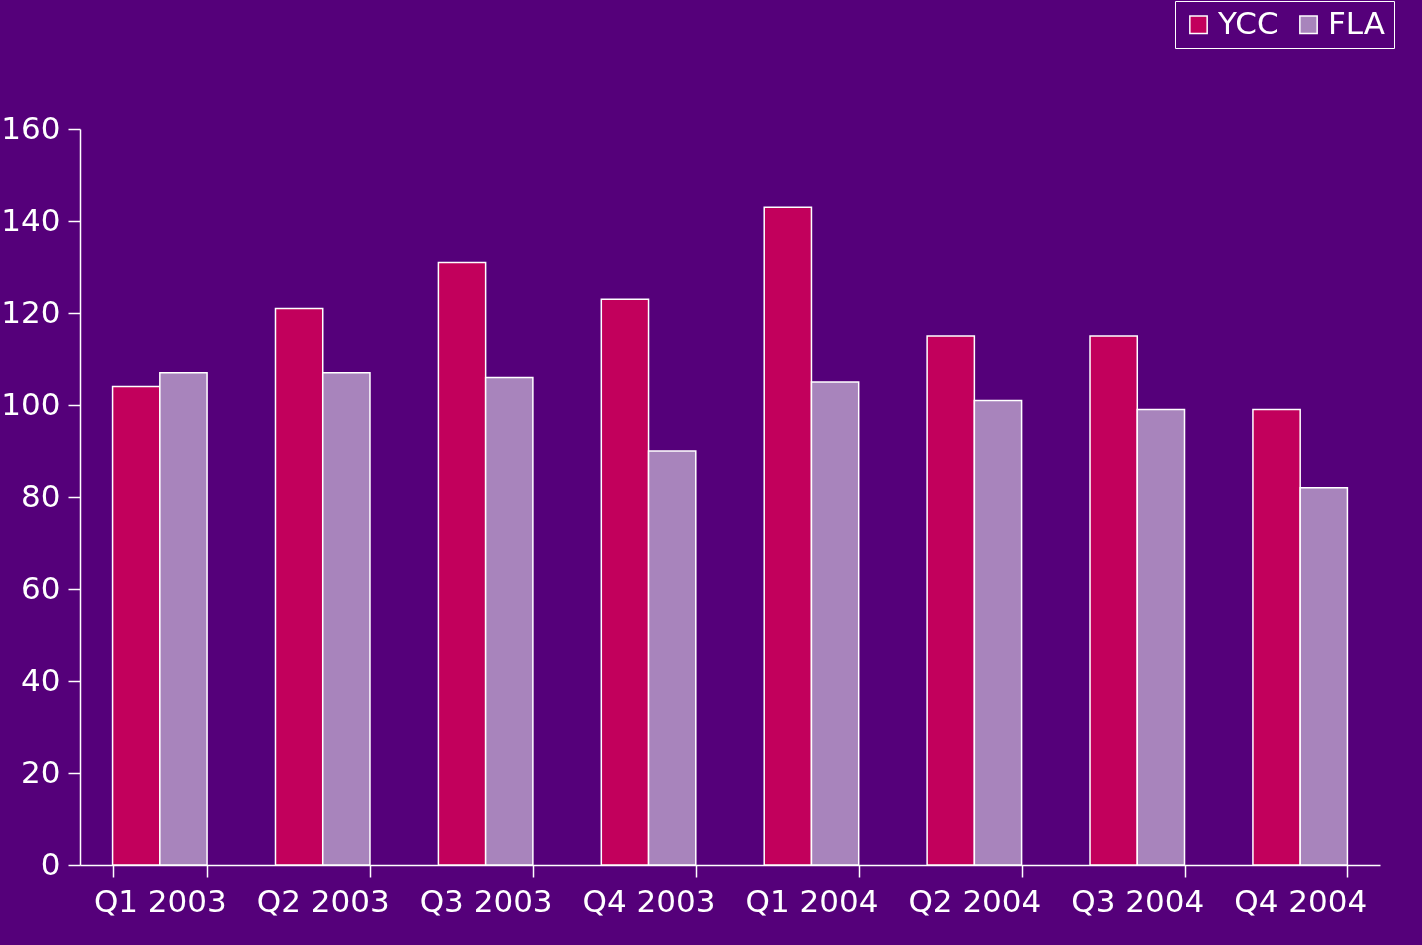 Image resolution: width=1422 pixels, height=945 pixels. What do you see at coordinates (975, 900) in the screenshot?
I see `x-tick-label: Q2 2004` at bounding box center [975, 900].